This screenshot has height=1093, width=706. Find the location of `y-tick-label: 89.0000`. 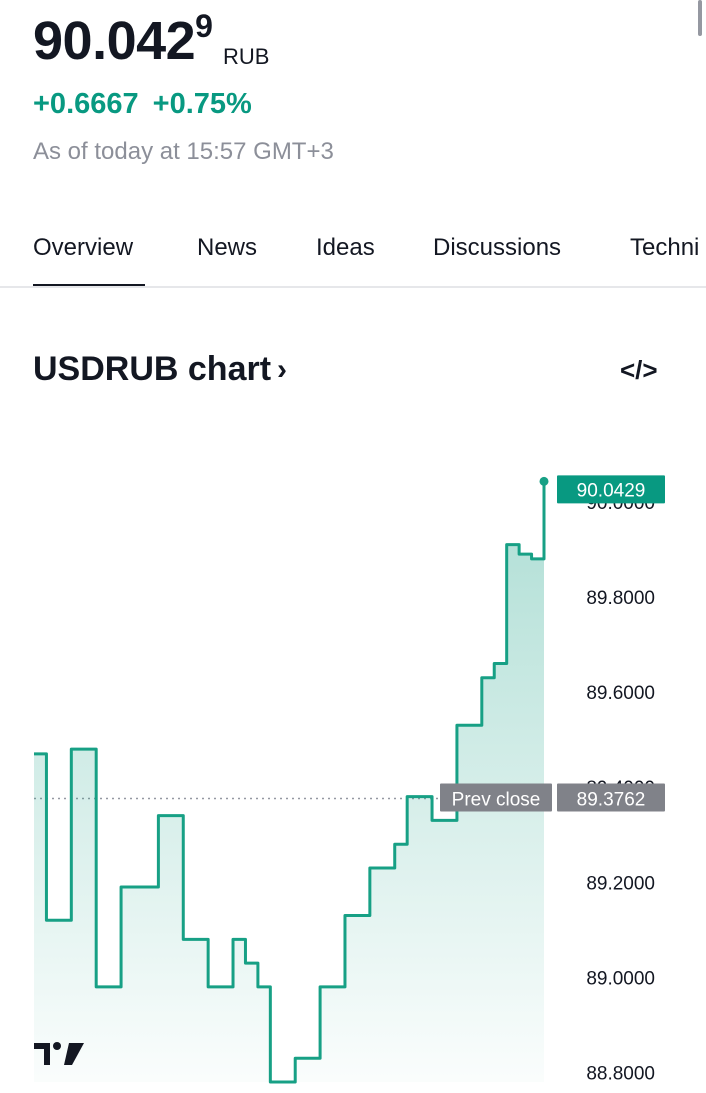

y-tick-label: 89.0000 is located at coordinates (620, 978).